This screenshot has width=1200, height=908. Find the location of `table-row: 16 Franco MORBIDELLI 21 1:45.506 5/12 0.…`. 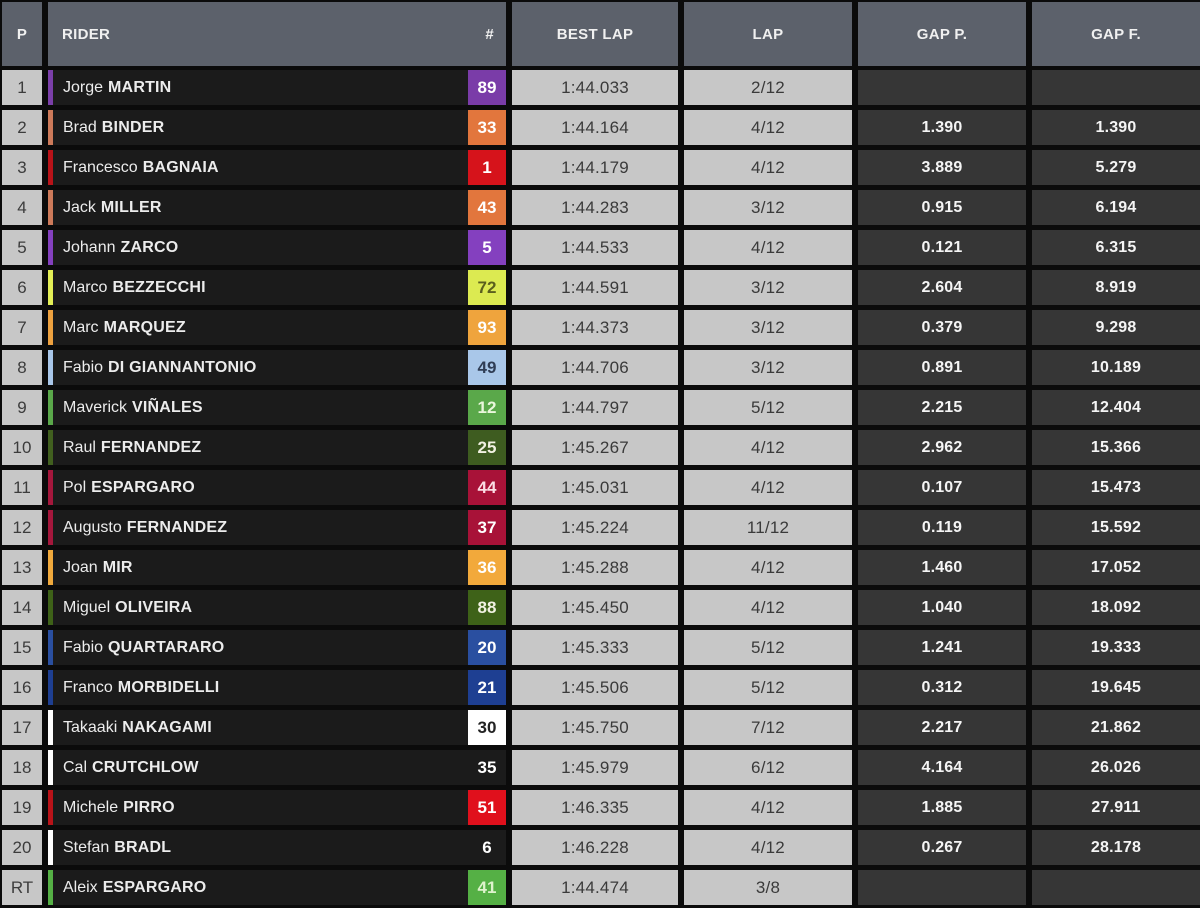

table-row: 16 Franco MORBIDELLI 21 1:45.506 5/12 0.… is located at coordinates (601, 687).